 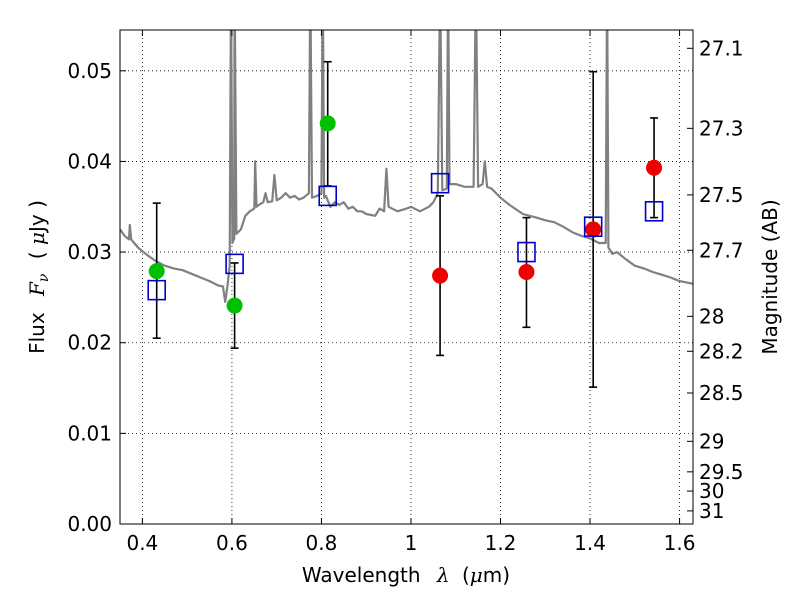 What do you see at coordinates (37, 252) in the screenshot?
I see `y-axis-label-unit-open: (` at bounding box center [37, 252].